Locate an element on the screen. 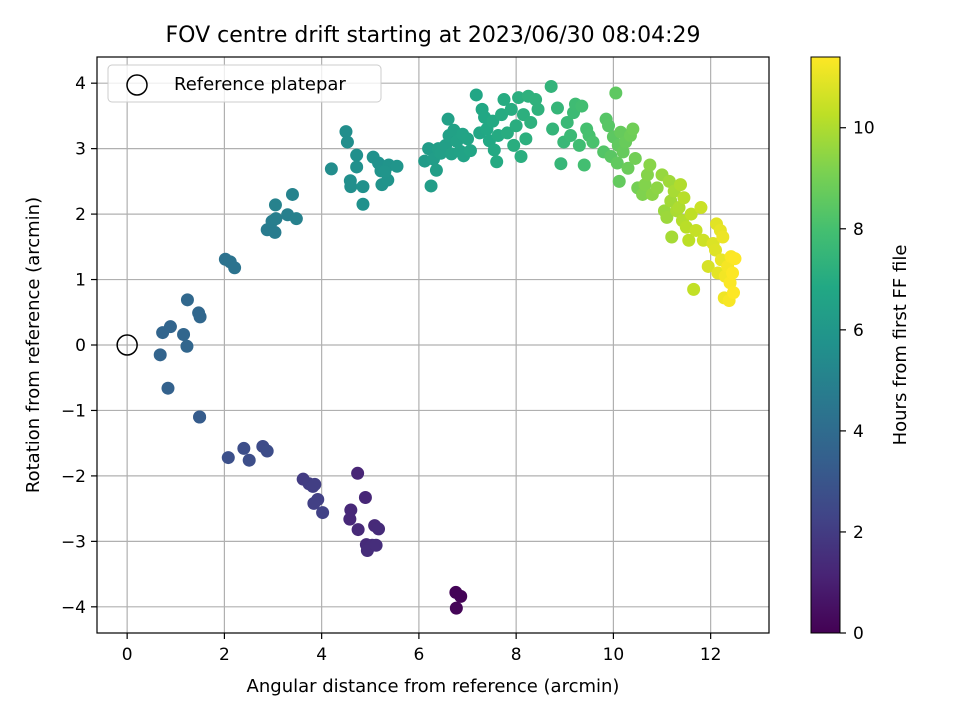  y-tick-label: 1 is located at coordinates (80, 281).